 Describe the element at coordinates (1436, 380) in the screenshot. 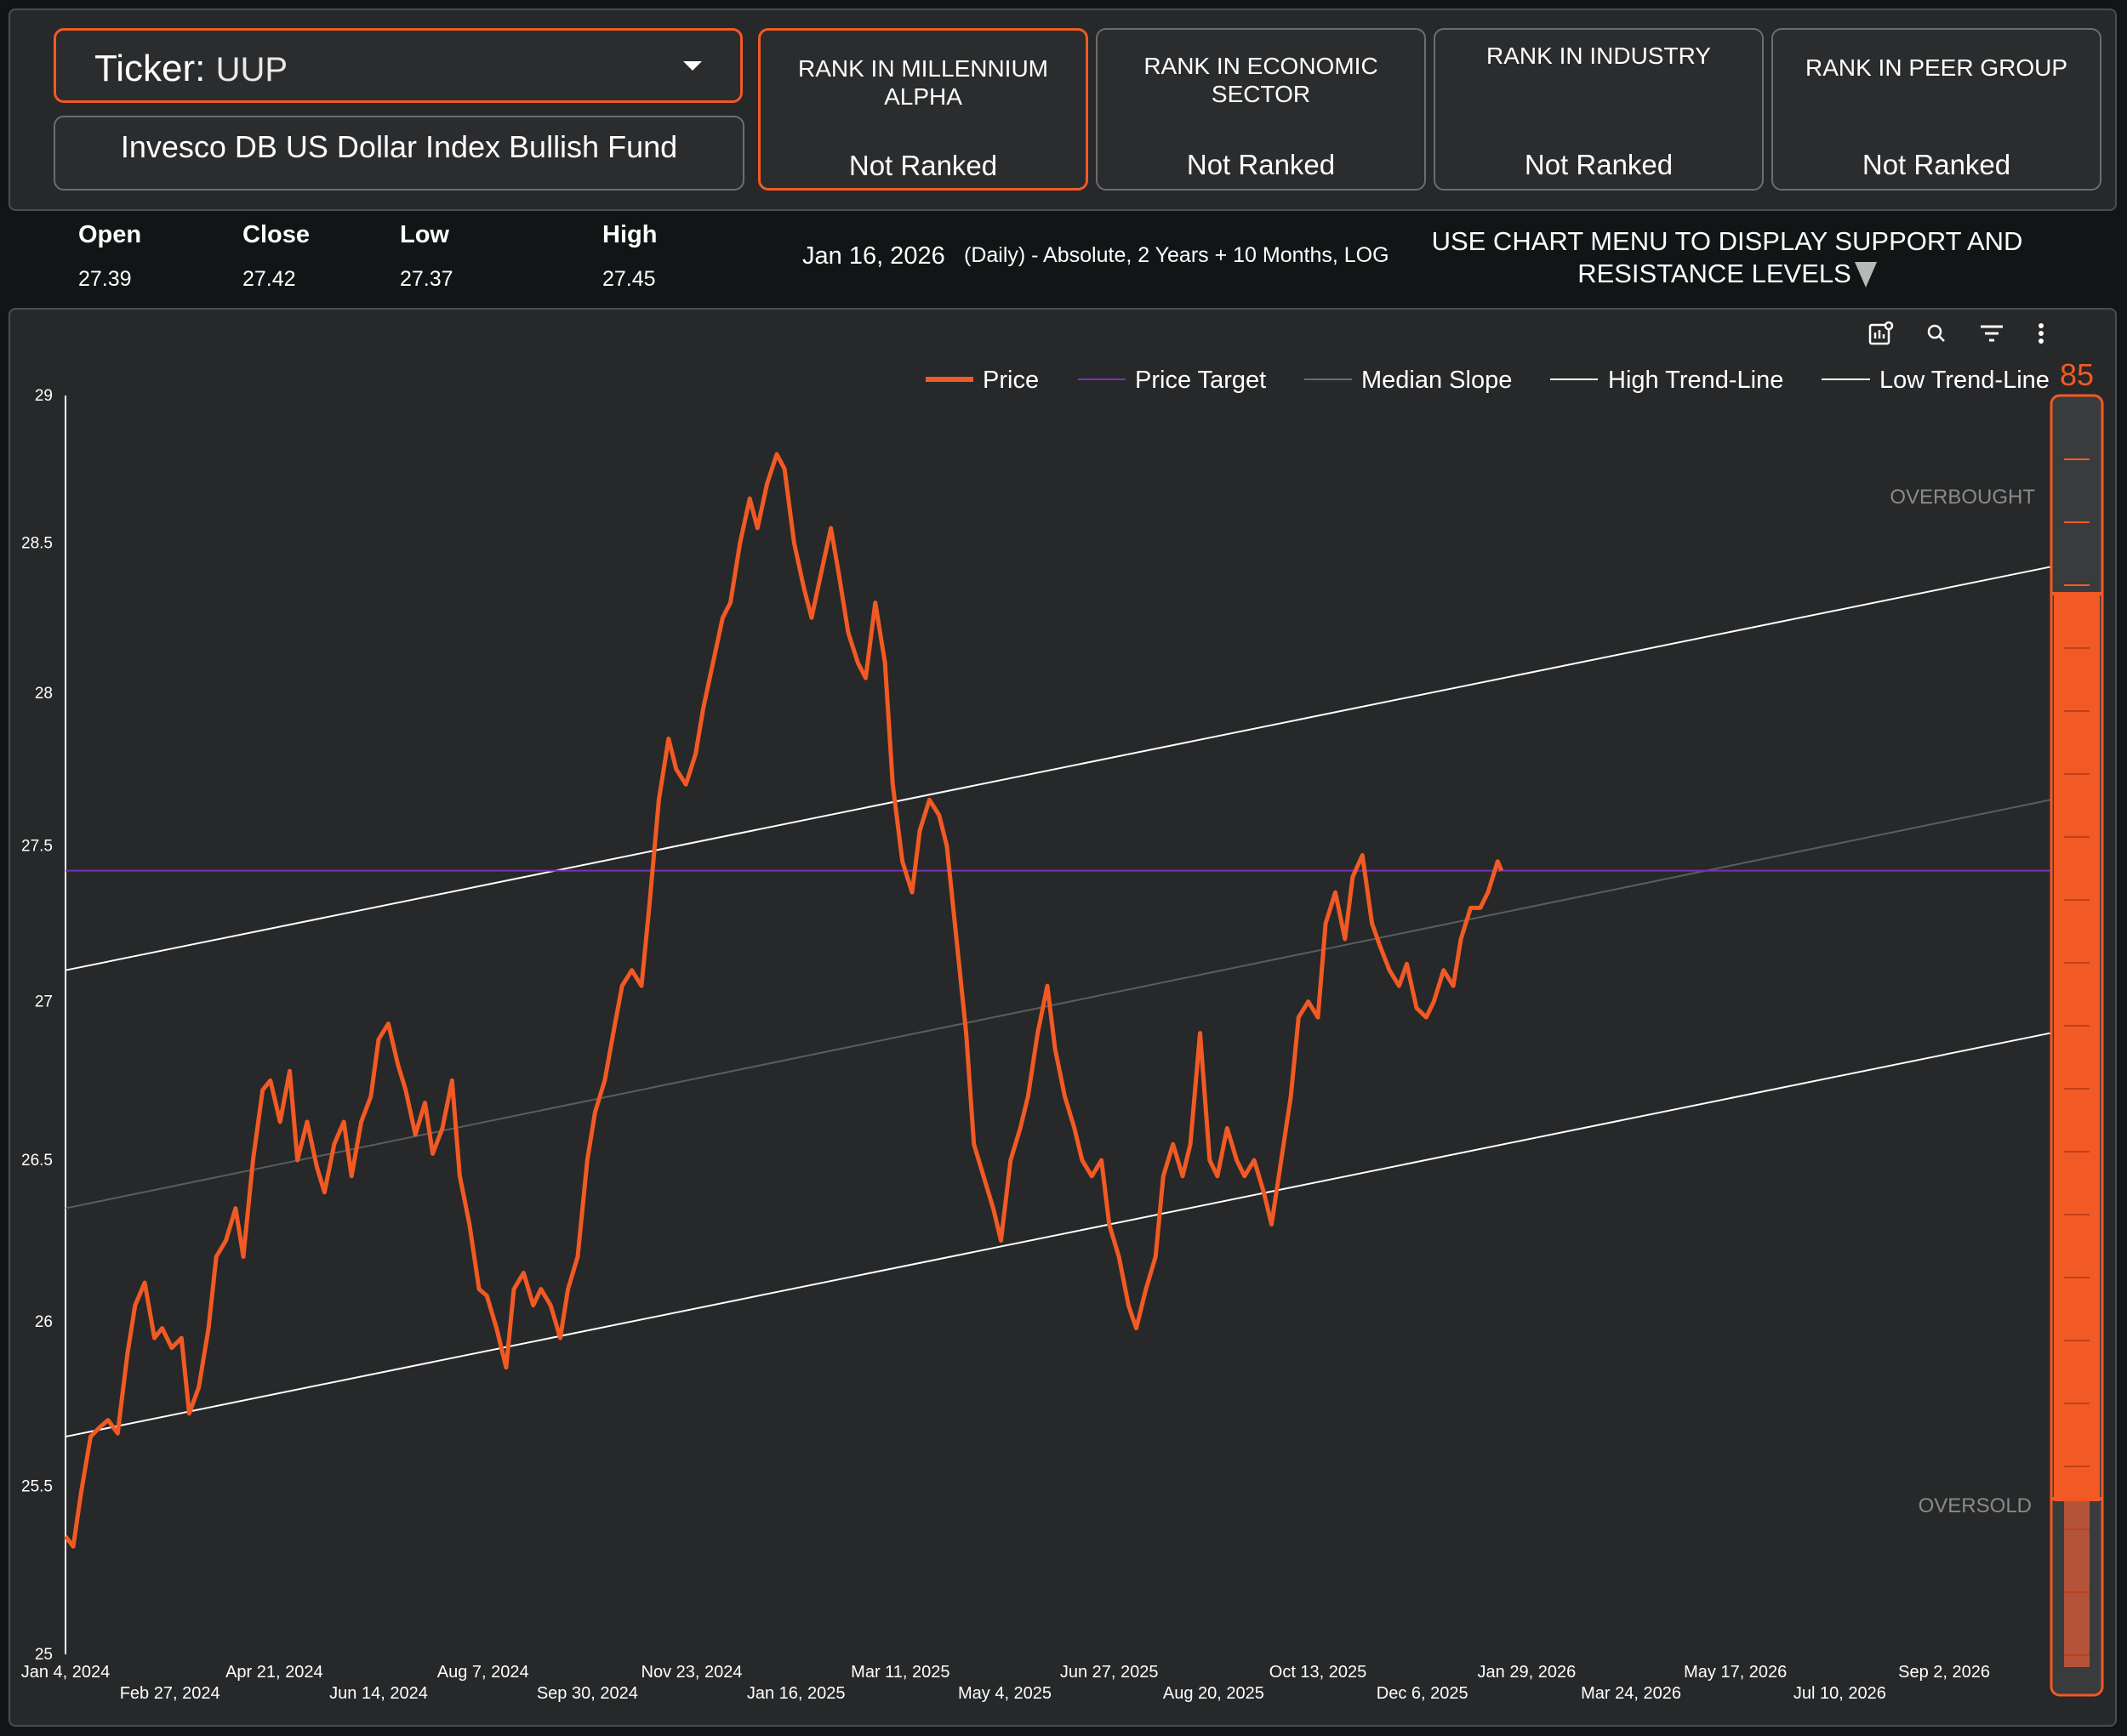

I see `legend-median-slope-label: Median Slope` at that location.